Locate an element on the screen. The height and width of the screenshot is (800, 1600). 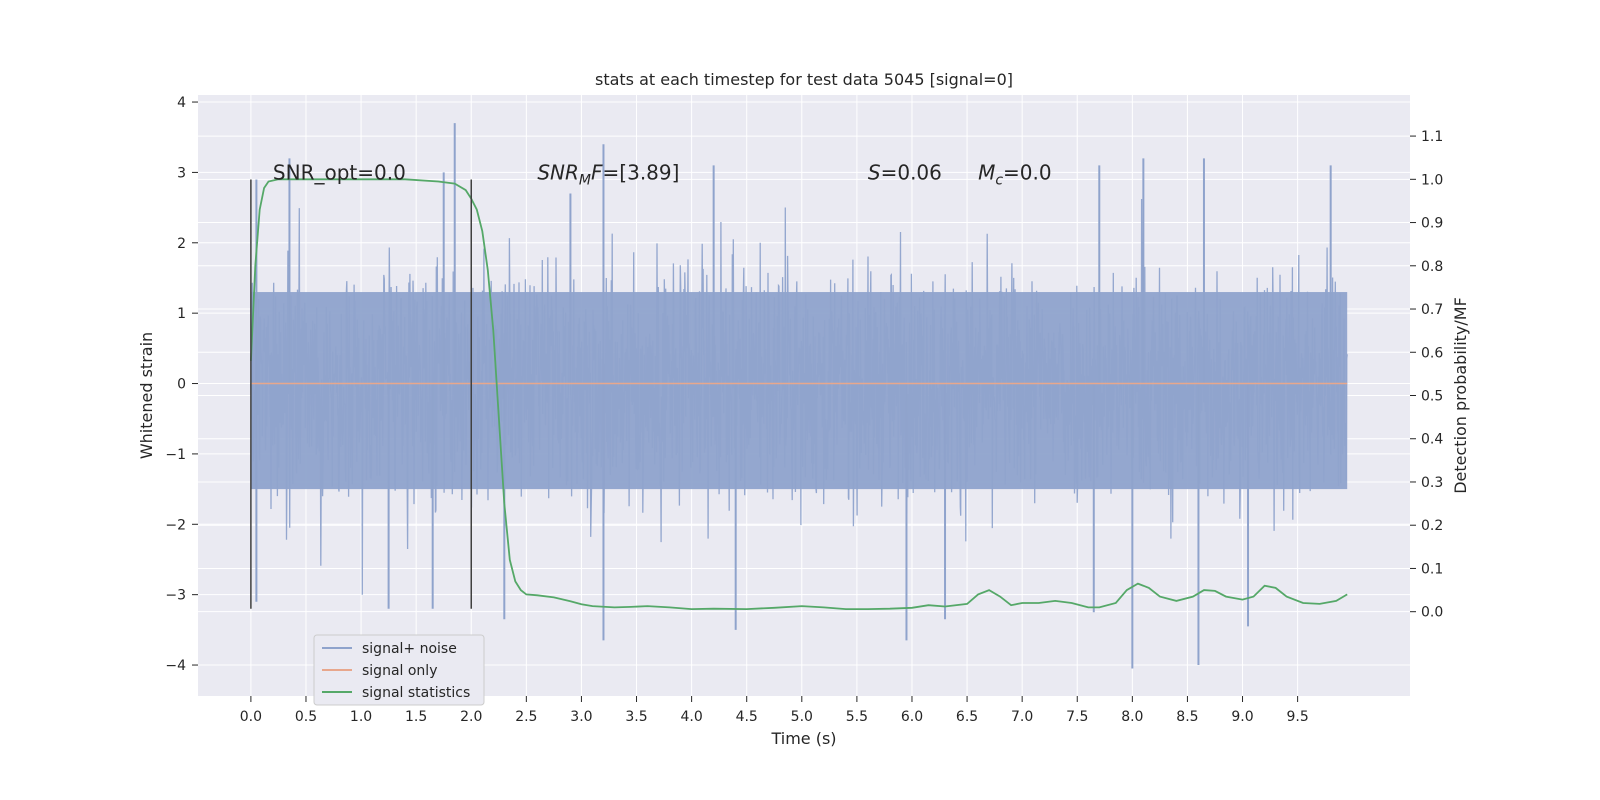
y2-tick-label: 0.7 is located at coordinates (1432, 310).